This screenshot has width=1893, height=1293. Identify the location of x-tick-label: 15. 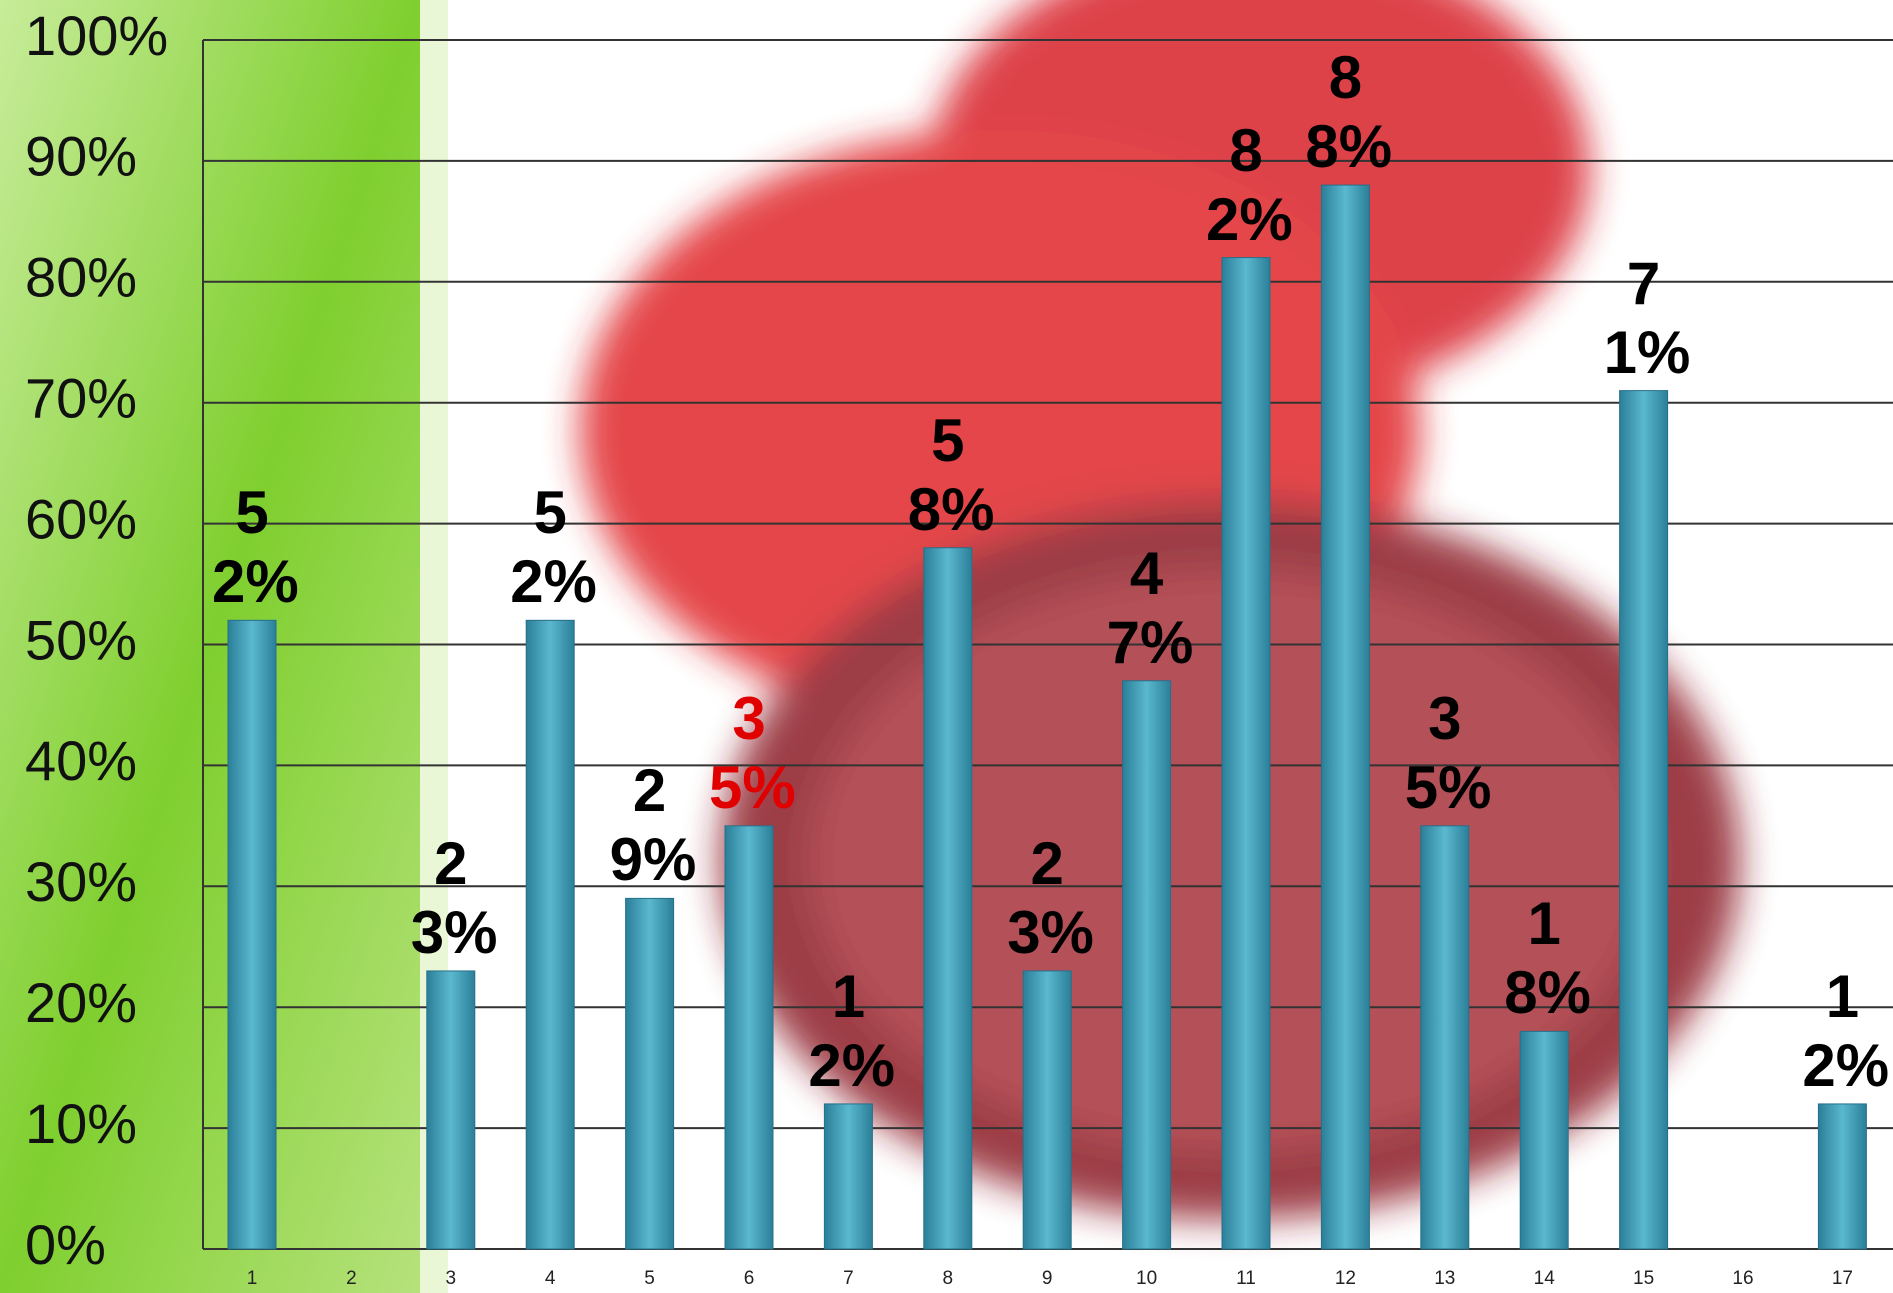
(1643, 1278).